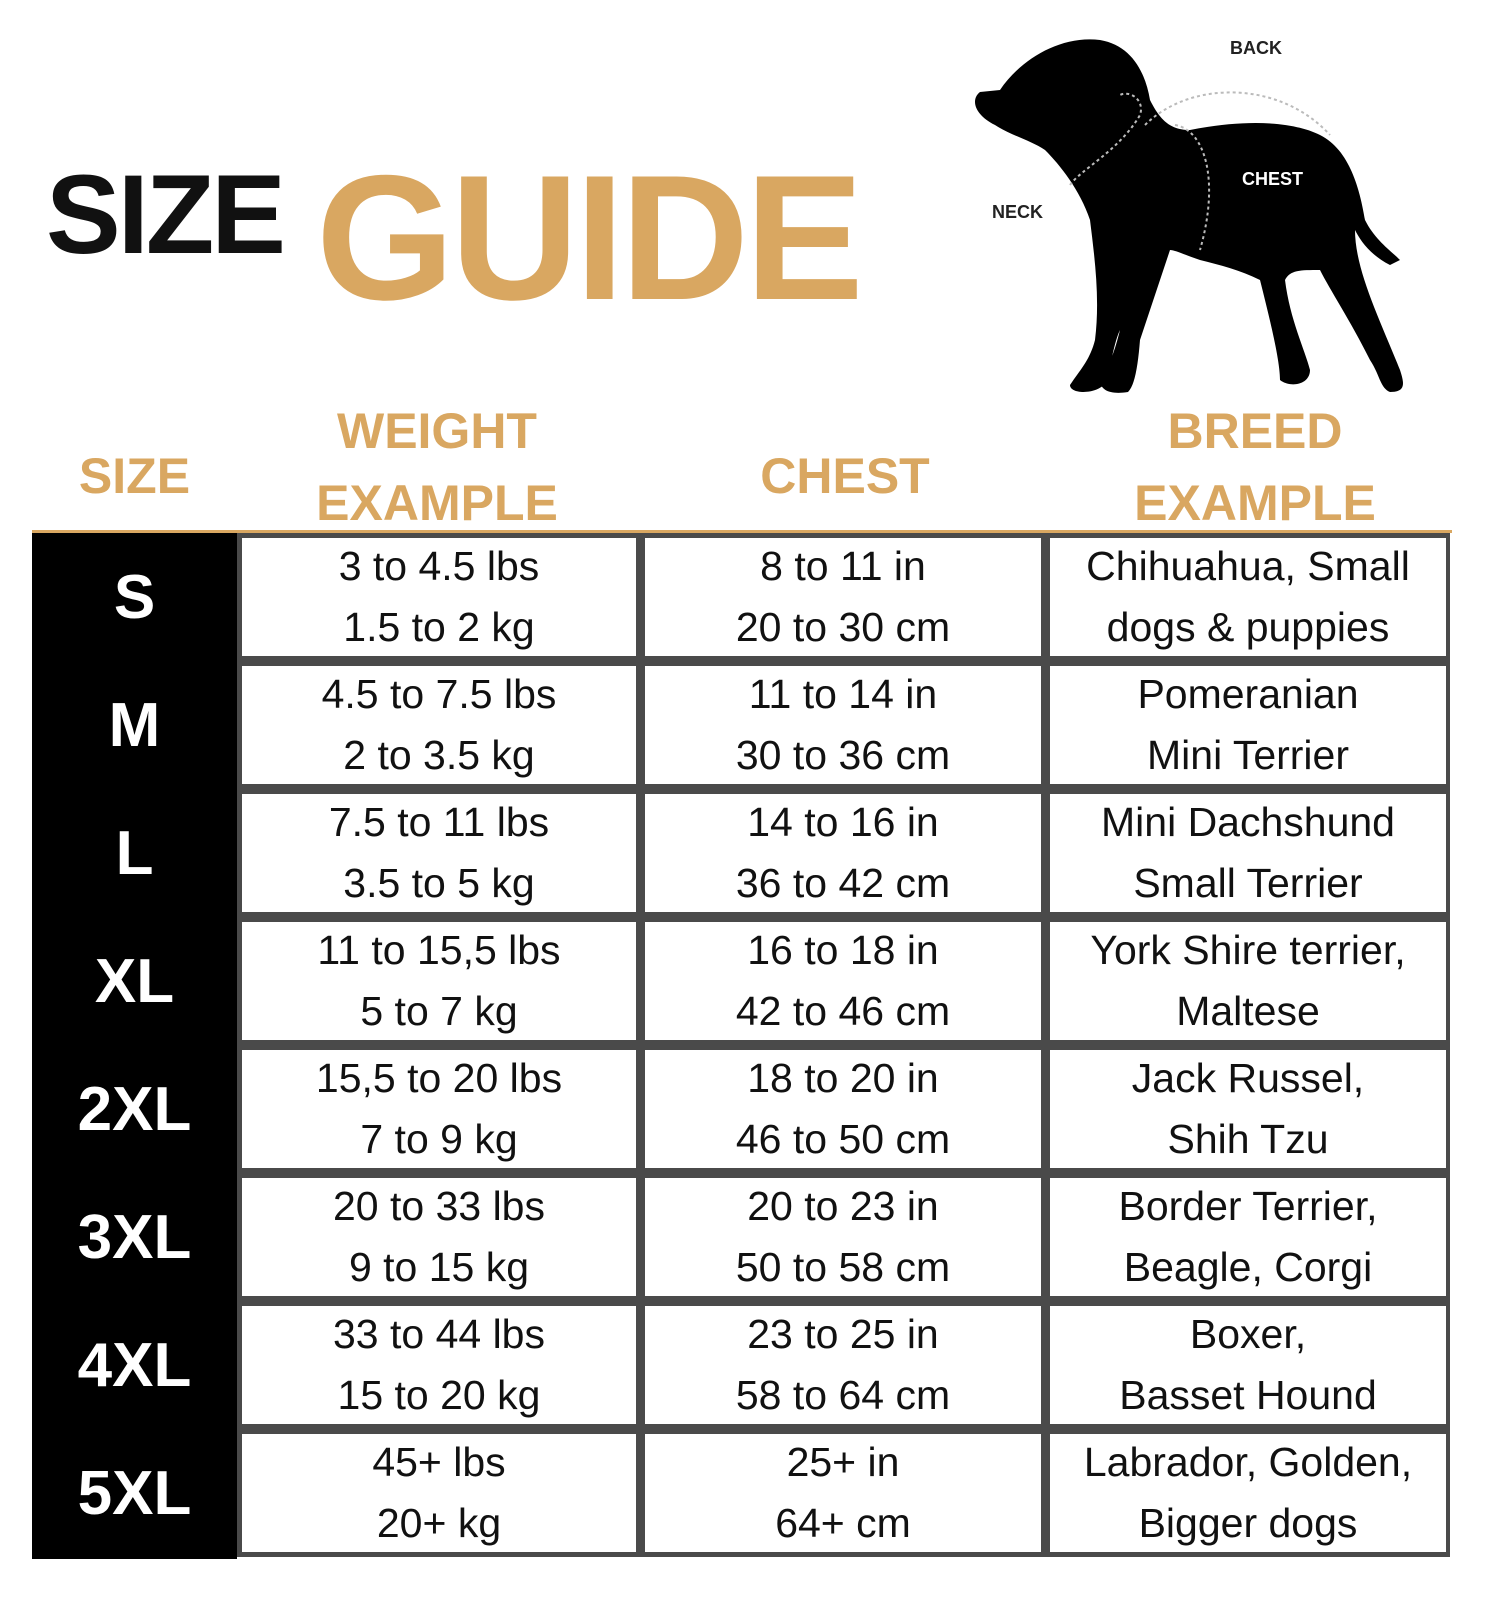 The width and height of the screenshot is (1500, 1600). I want to click on header-breed-line2: EXAMPLE, so click(1255, 503).